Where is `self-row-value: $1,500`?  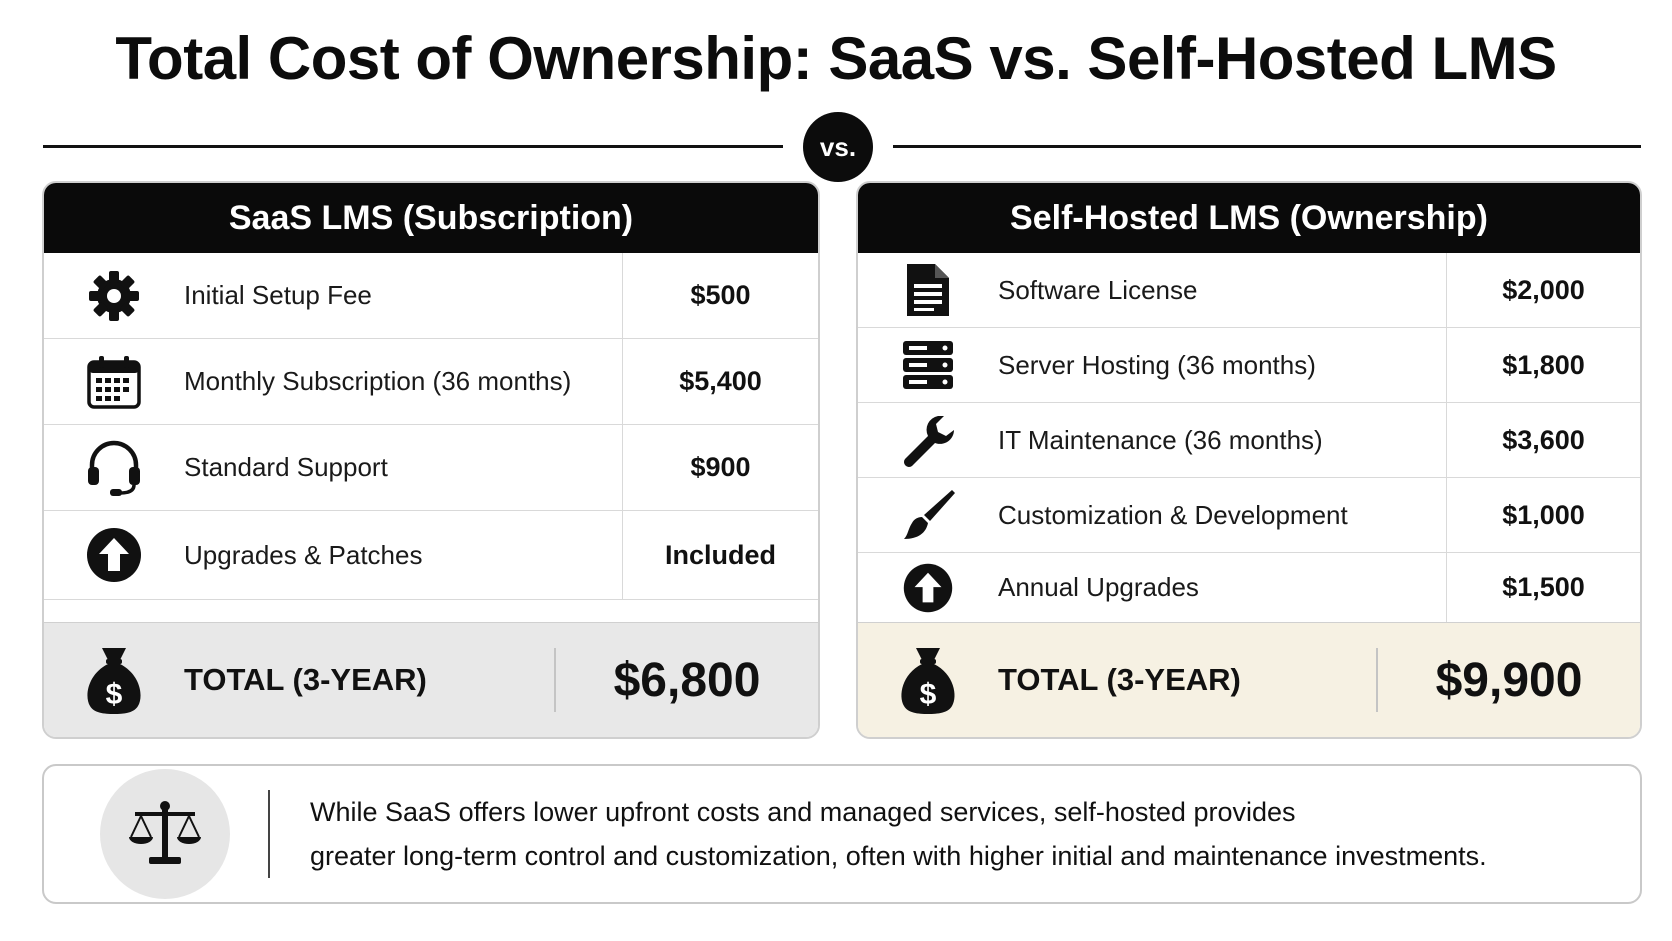 self-row-value: $1,500 is located at coordinates (1543, 587).